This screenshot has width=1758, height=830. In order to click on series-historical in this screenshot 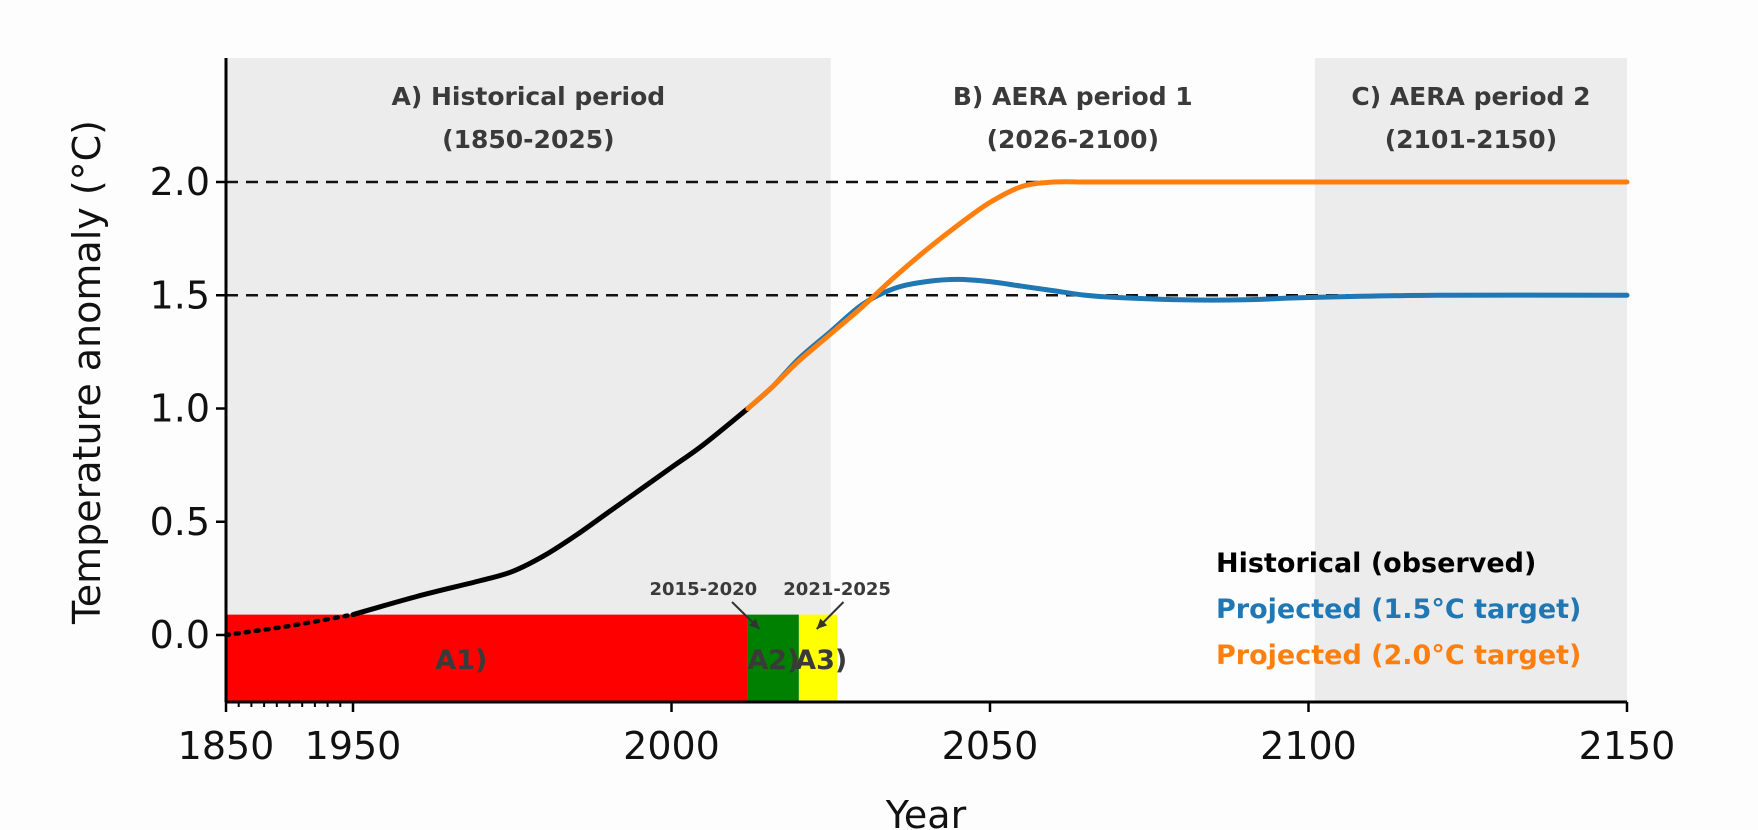, I will do `click(550, 512)`.